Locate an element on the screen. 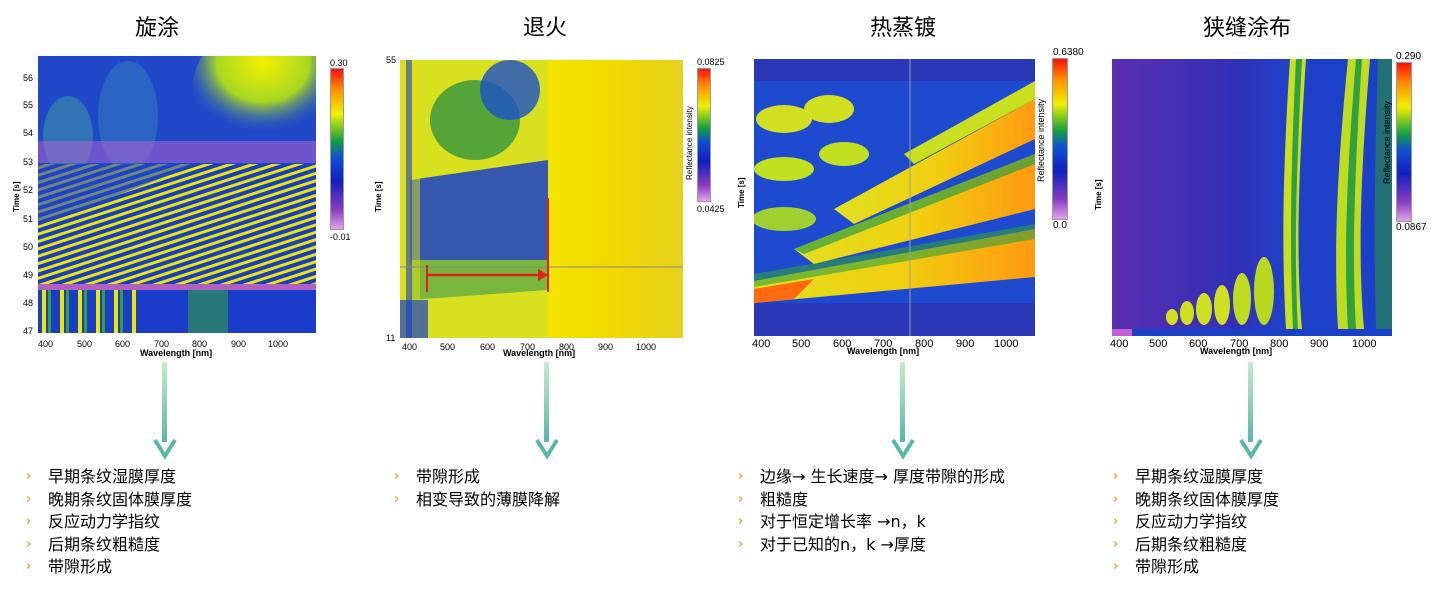  bullet-text: 对于恒定增长率 →n，k is located at coordinates (843, 521).